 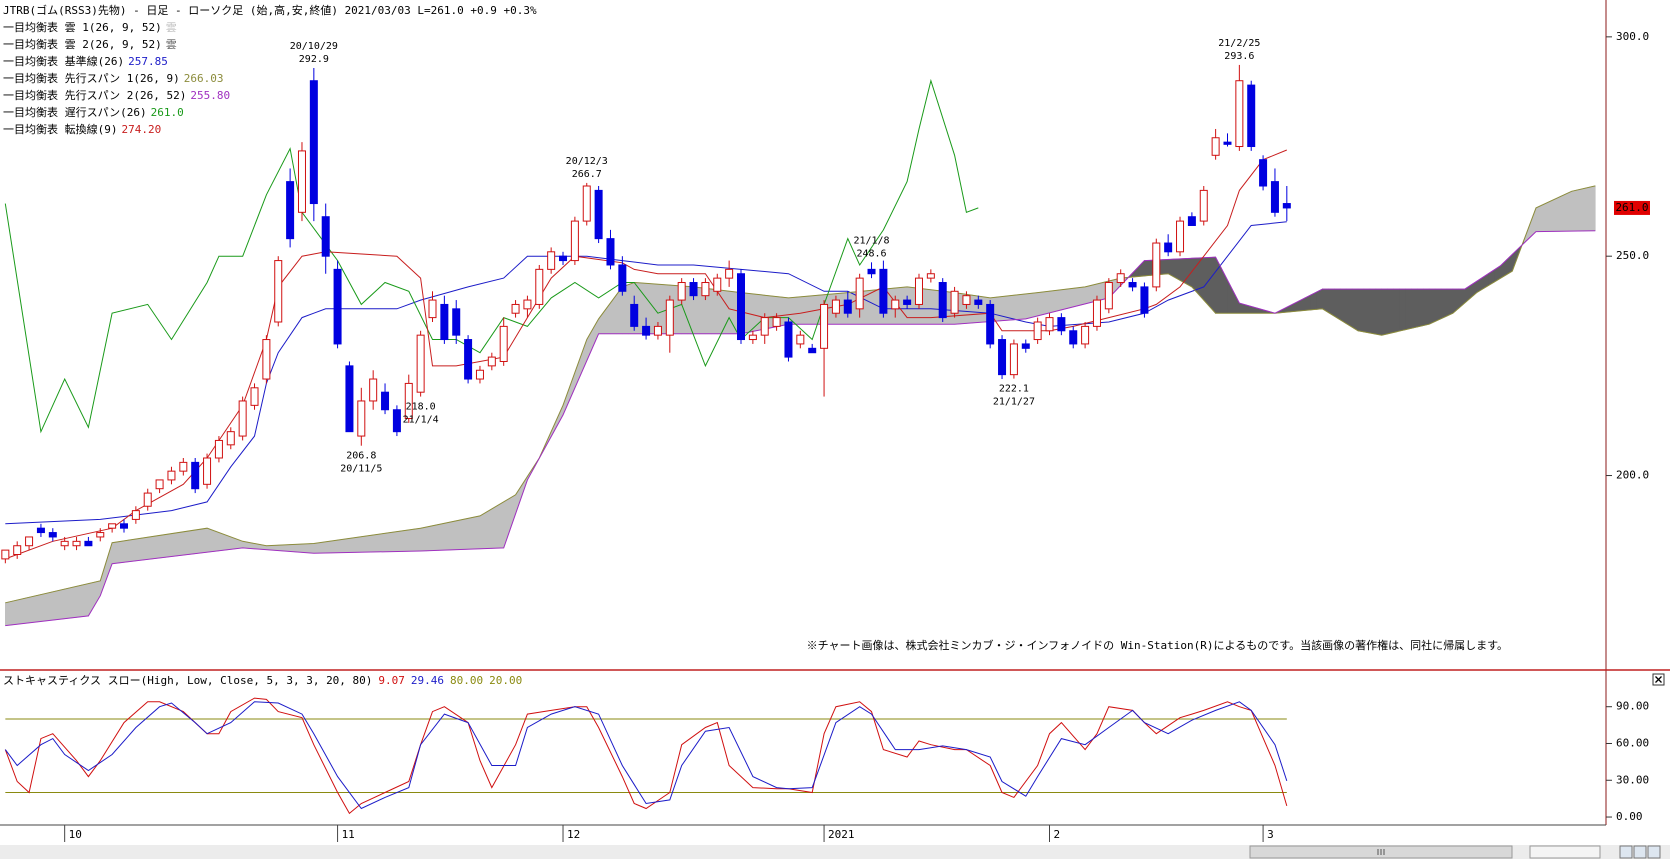 What do you see at coordinates (1626, 852) in the screenshot?
I see `zoom-in-button` at bounding box center [1626, 852].